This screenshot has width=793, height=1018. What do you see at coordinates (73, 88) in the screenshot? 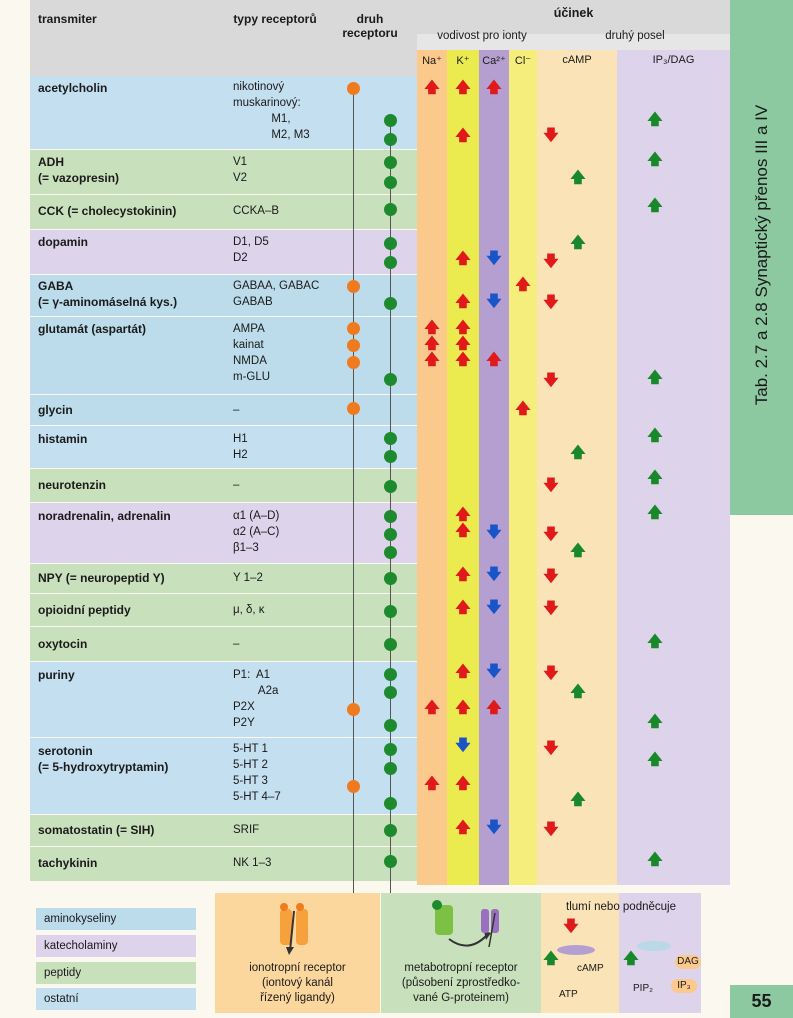
I see `transmitter-name: acetylcholin` at bounding box center [73, 88].